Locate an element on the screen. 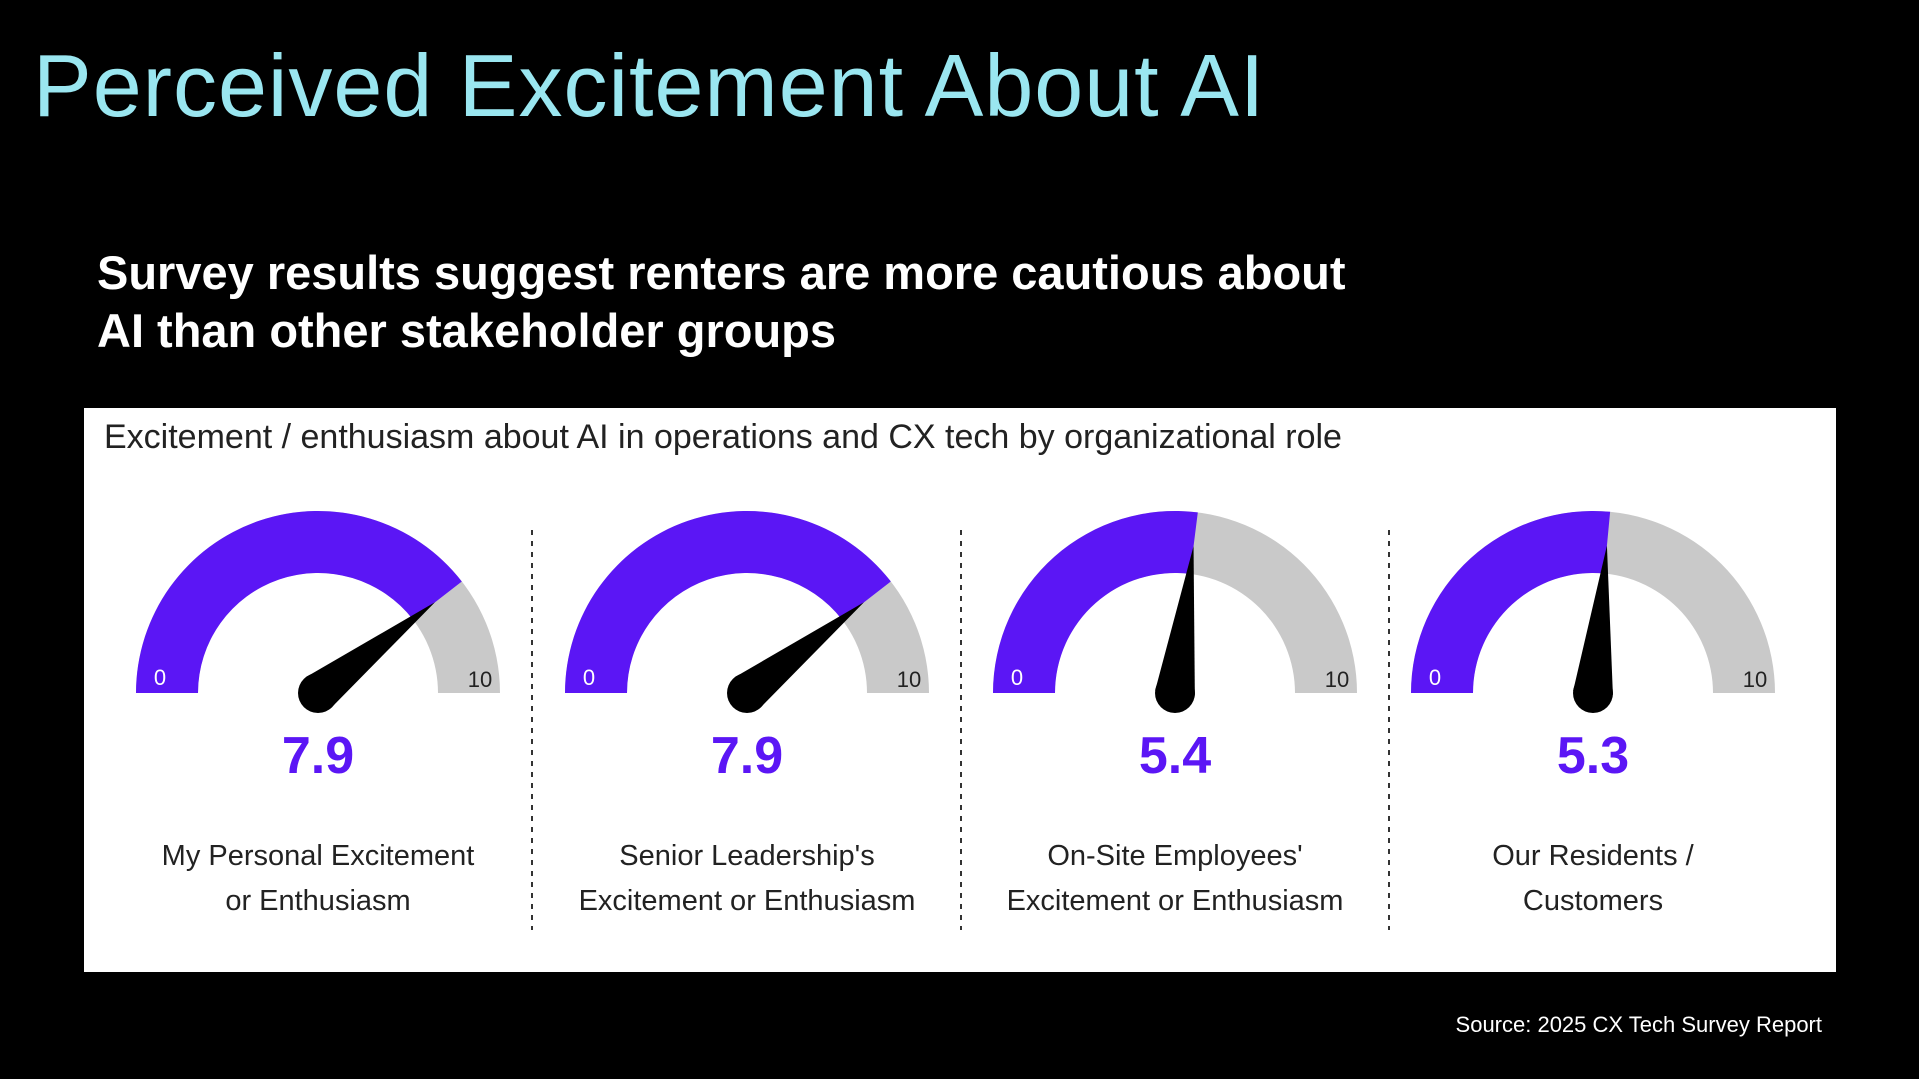 This screenshot has width=1919, height=1079. gauge-label: My Personal Excitement or Enthusiasm is located at coordinates (318, 879).